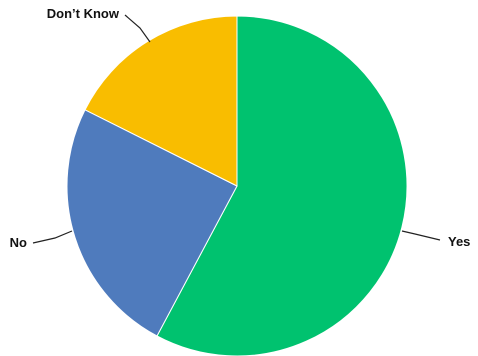 This screenshot has width=478, height=356. I want to click on slice-label-no: No, so click(18, 242).